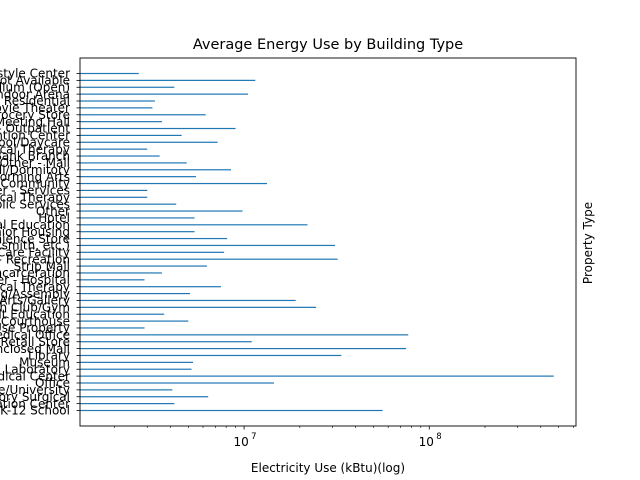 Image resolution: width=640 pixels, height=480 pixels. I want to click on y-tick-label: Physical Therapy, so click(35, 149).